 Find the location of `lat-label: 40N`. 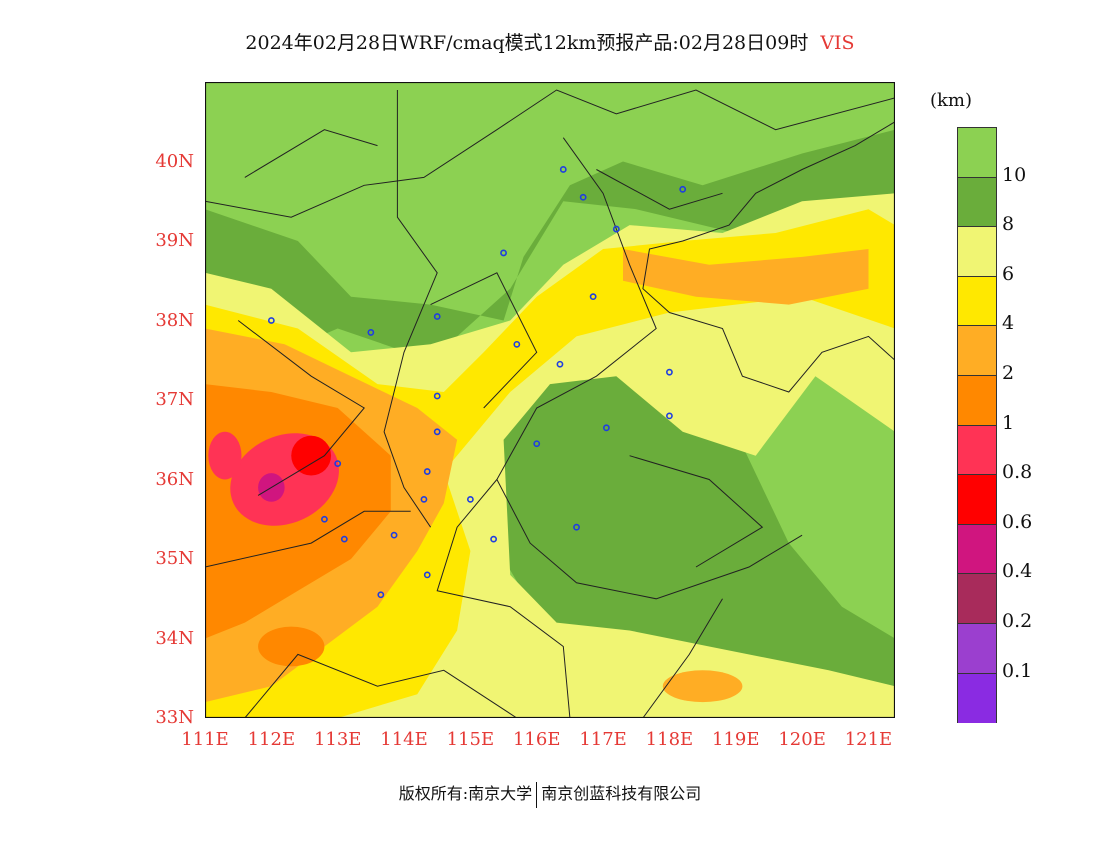

lat-label: 40N is located at coordinates (174, 161).